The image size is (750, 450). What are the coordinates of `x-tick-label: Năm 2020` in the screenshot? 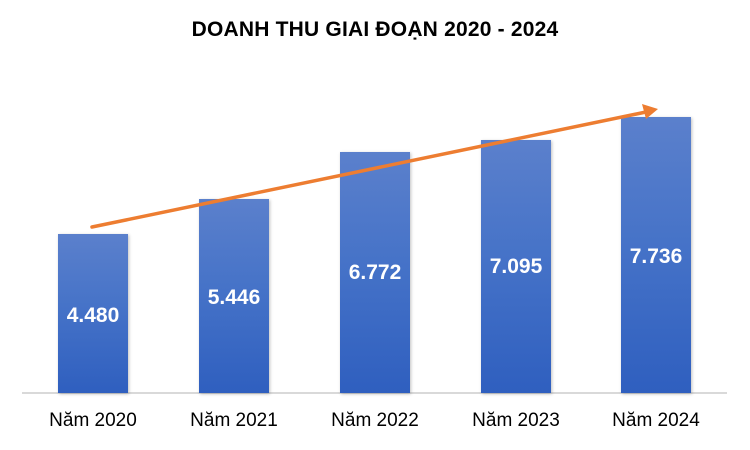 It's located at (93, 420).